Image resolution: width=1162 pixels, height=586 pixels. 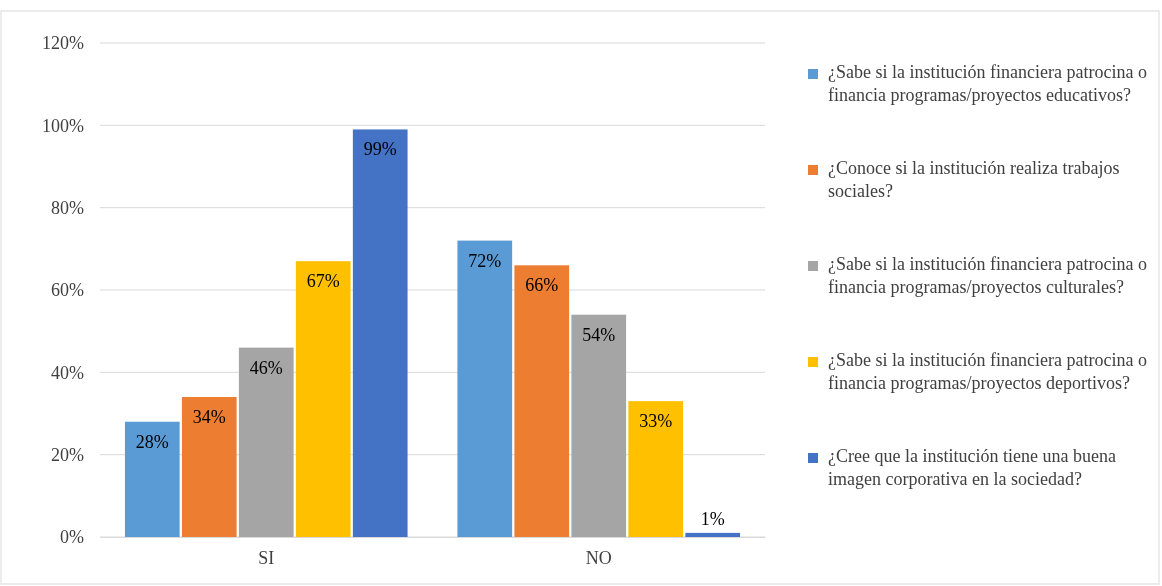 What do you see at coordinates (323, 281) in the screenshot?
I see `data-label: 67%` at bounding box center [323, 281].